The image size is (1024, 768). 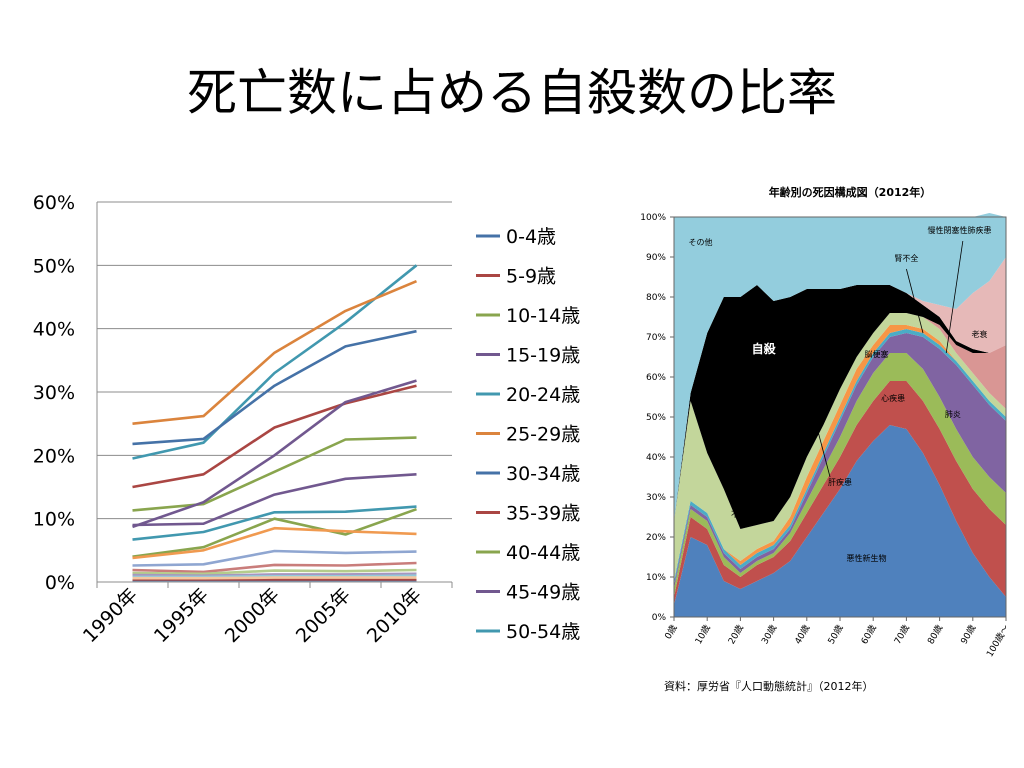 What do you see at coordinates (968, 635) in the screenshot?
I see `x-tick-label: 90歳` at bounding box center [968, 635].